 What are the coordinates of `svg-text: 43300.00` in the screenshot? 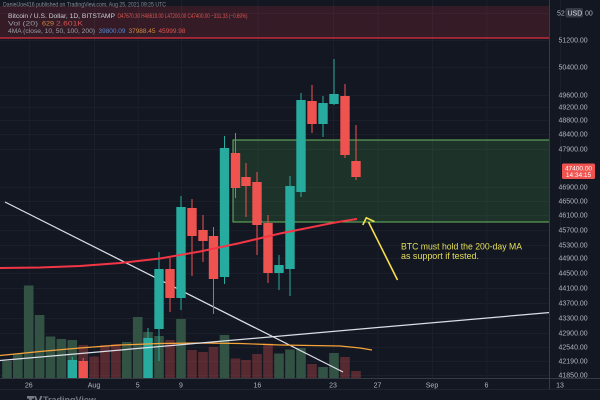 It's located at (573, 319).